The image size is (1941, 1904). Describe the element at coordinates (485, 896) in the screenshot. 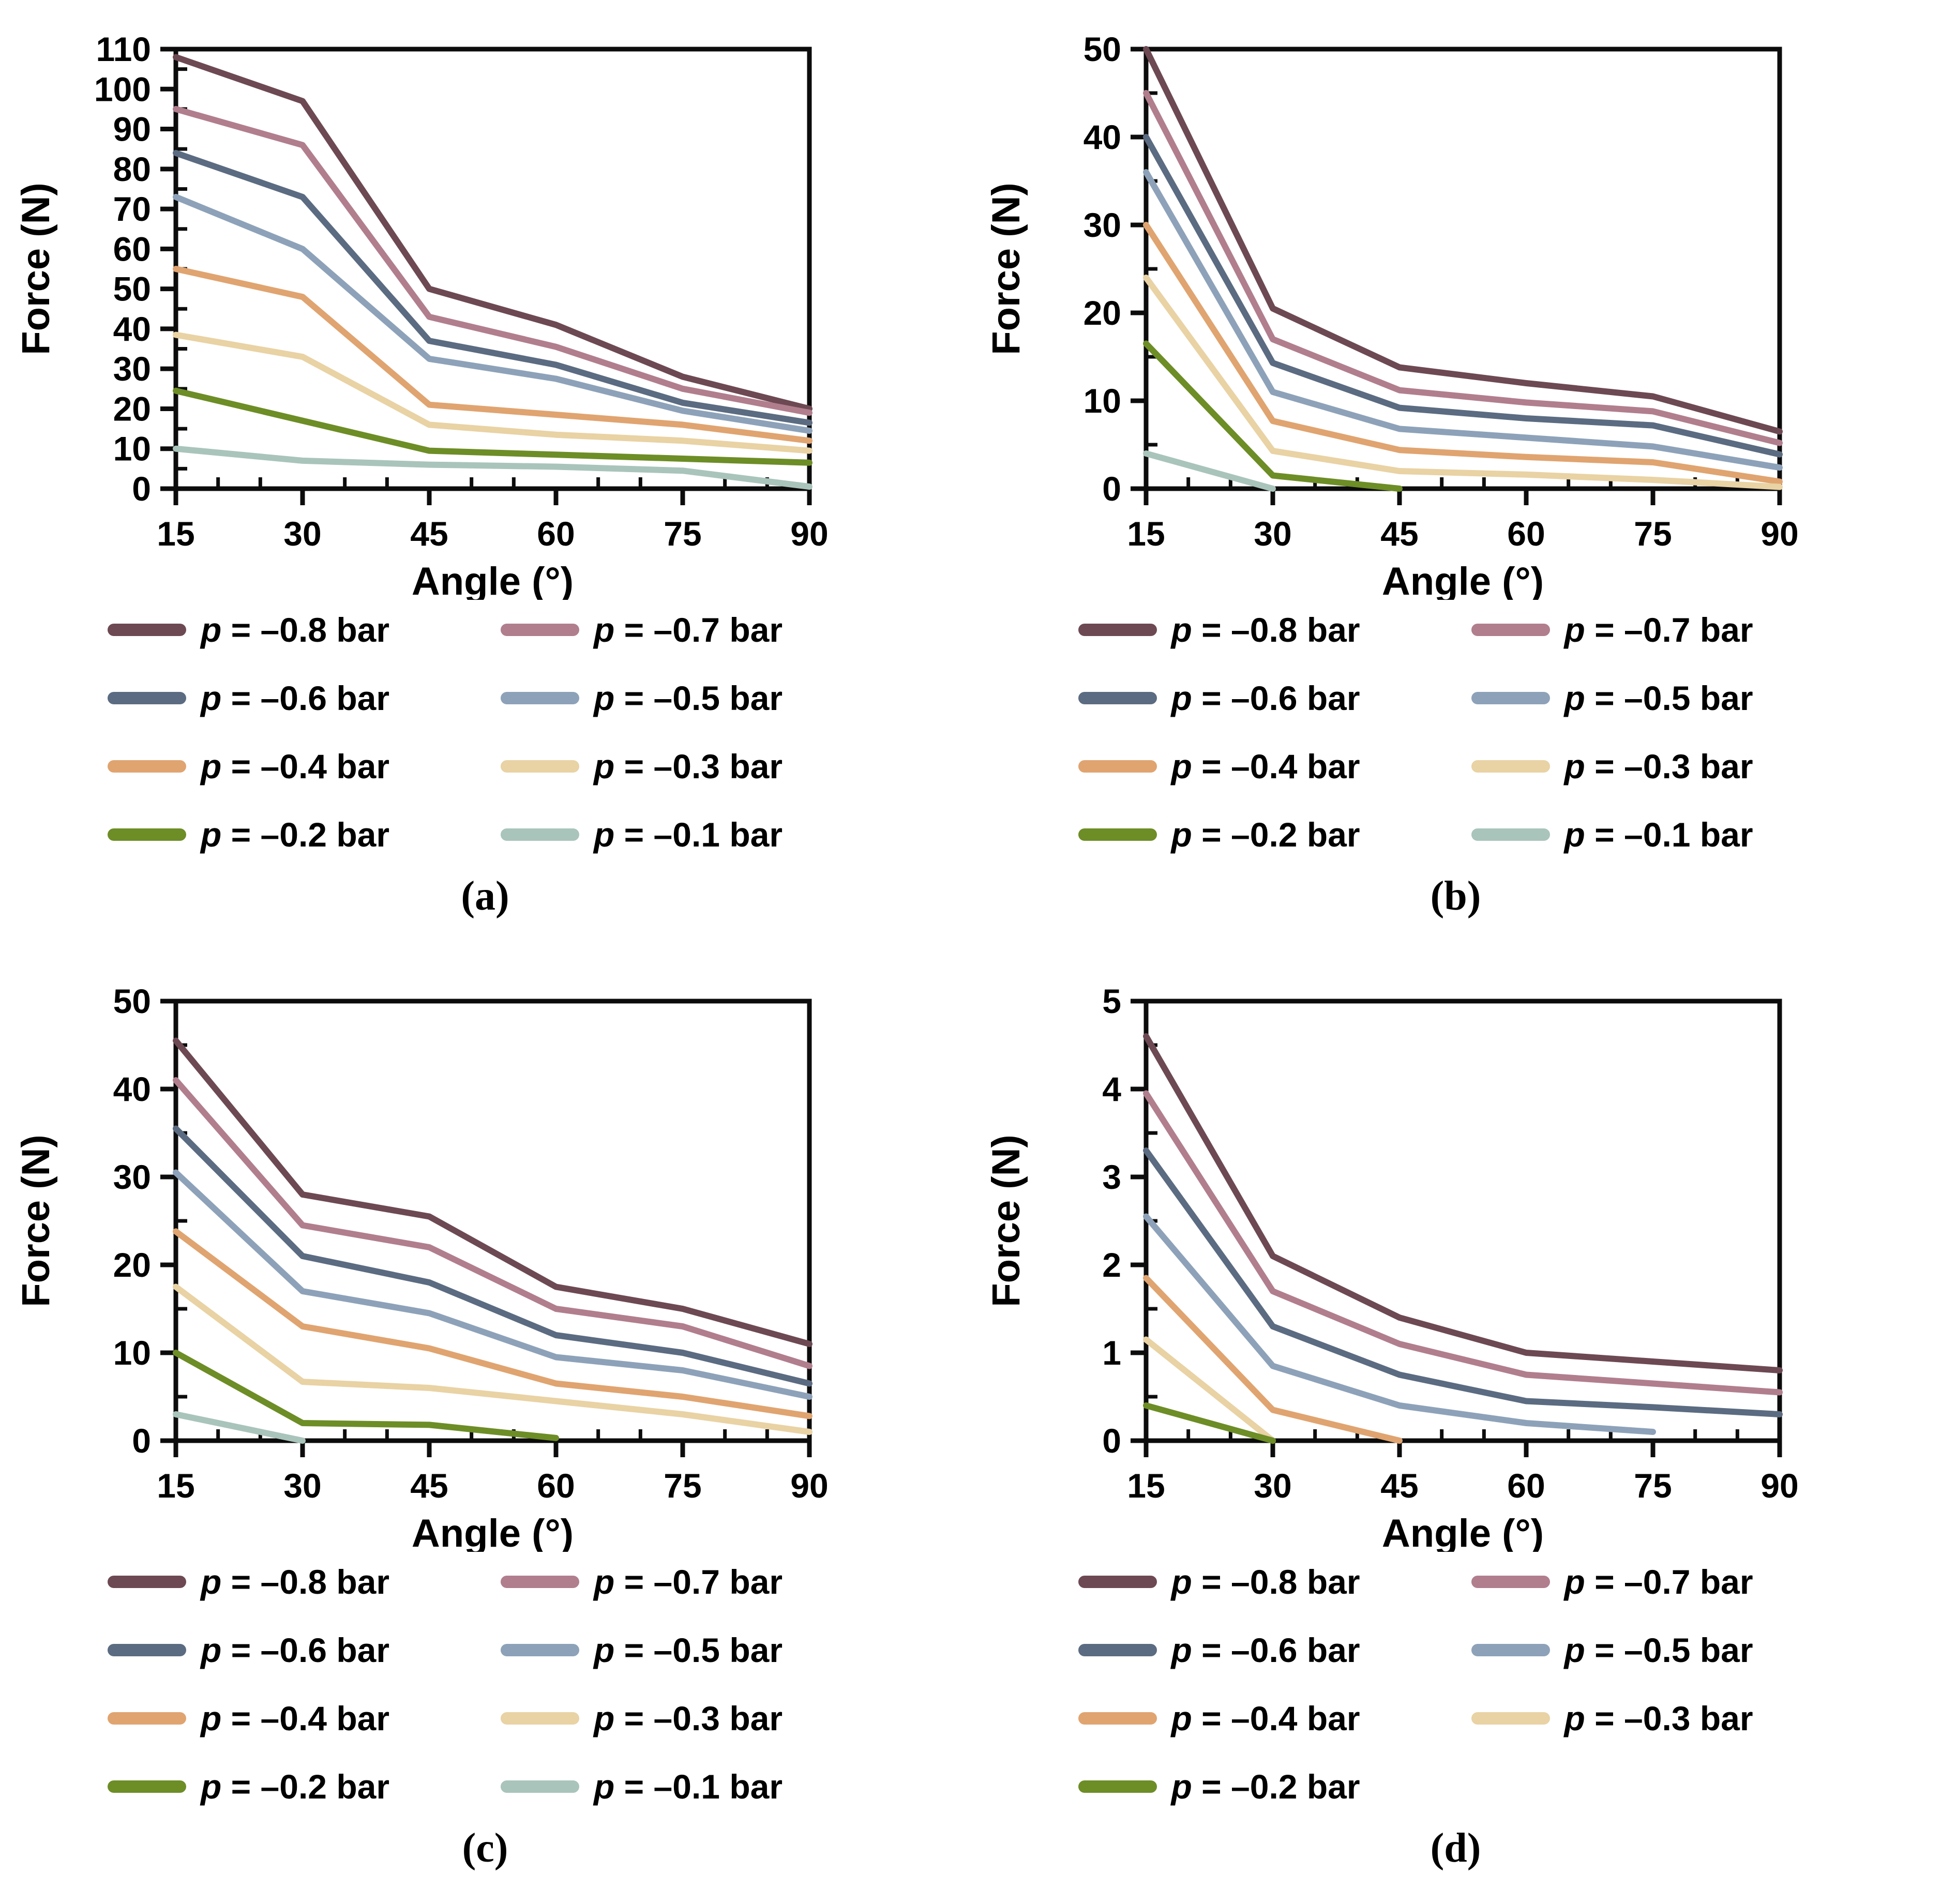

I see `caption-a: (a)` at that location.